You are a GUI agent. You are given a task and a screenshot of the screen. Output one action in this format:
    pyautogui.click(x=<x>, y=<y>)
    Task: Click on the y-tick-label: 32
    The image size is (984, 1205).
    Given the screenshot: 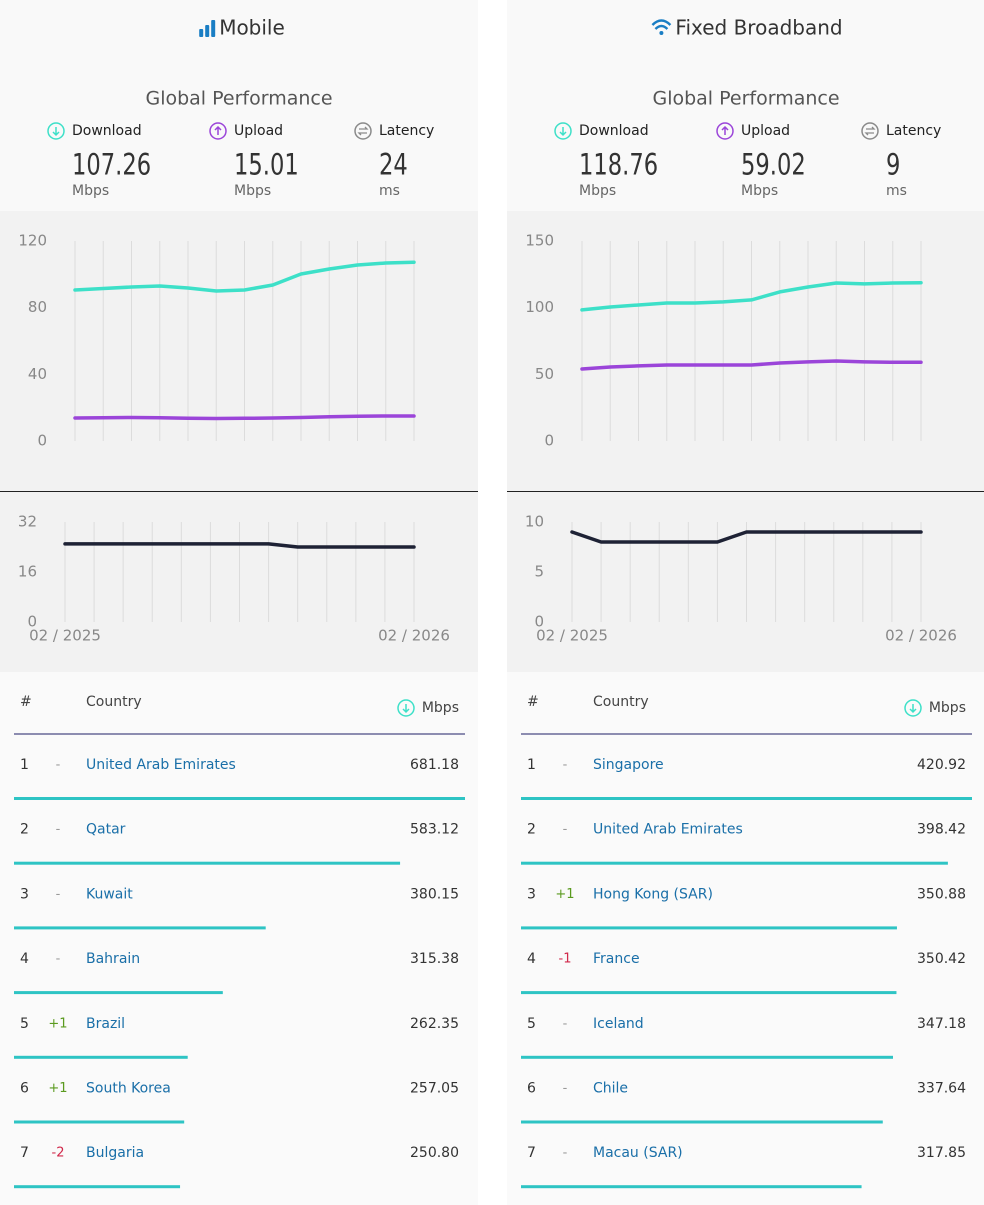 What is the action you would take?
    pyautogui.click(x=27, y=522)
    